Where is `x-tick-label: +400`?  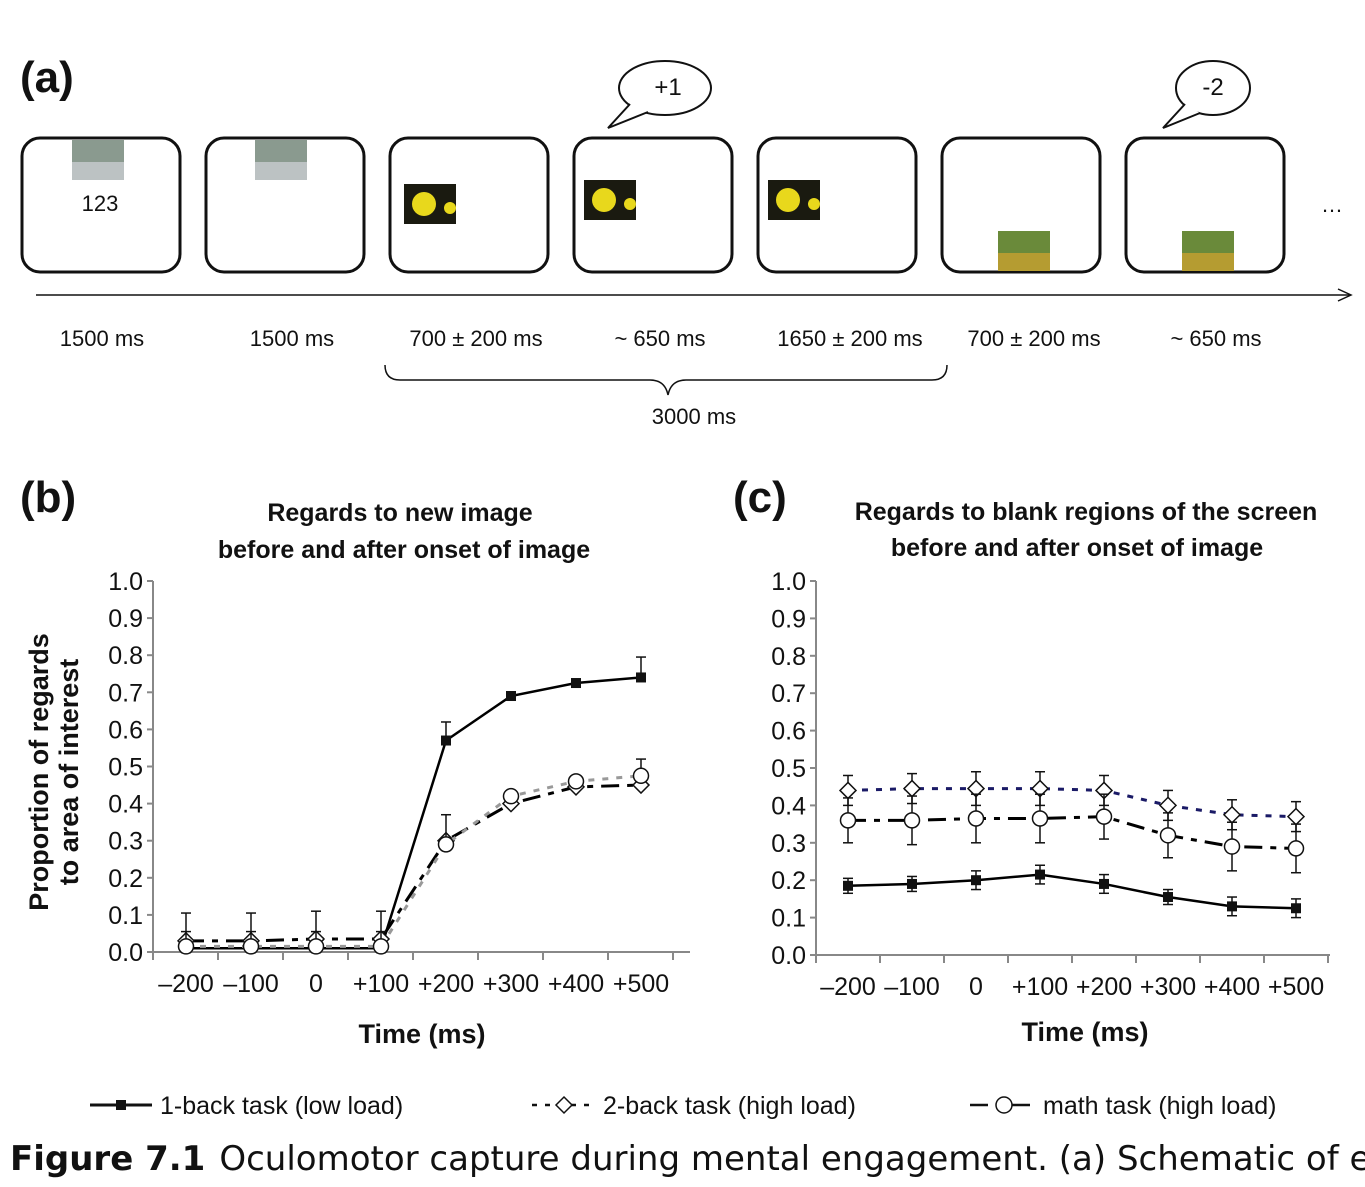 x-tick-label: +400 is located at coordinates (576, 984).